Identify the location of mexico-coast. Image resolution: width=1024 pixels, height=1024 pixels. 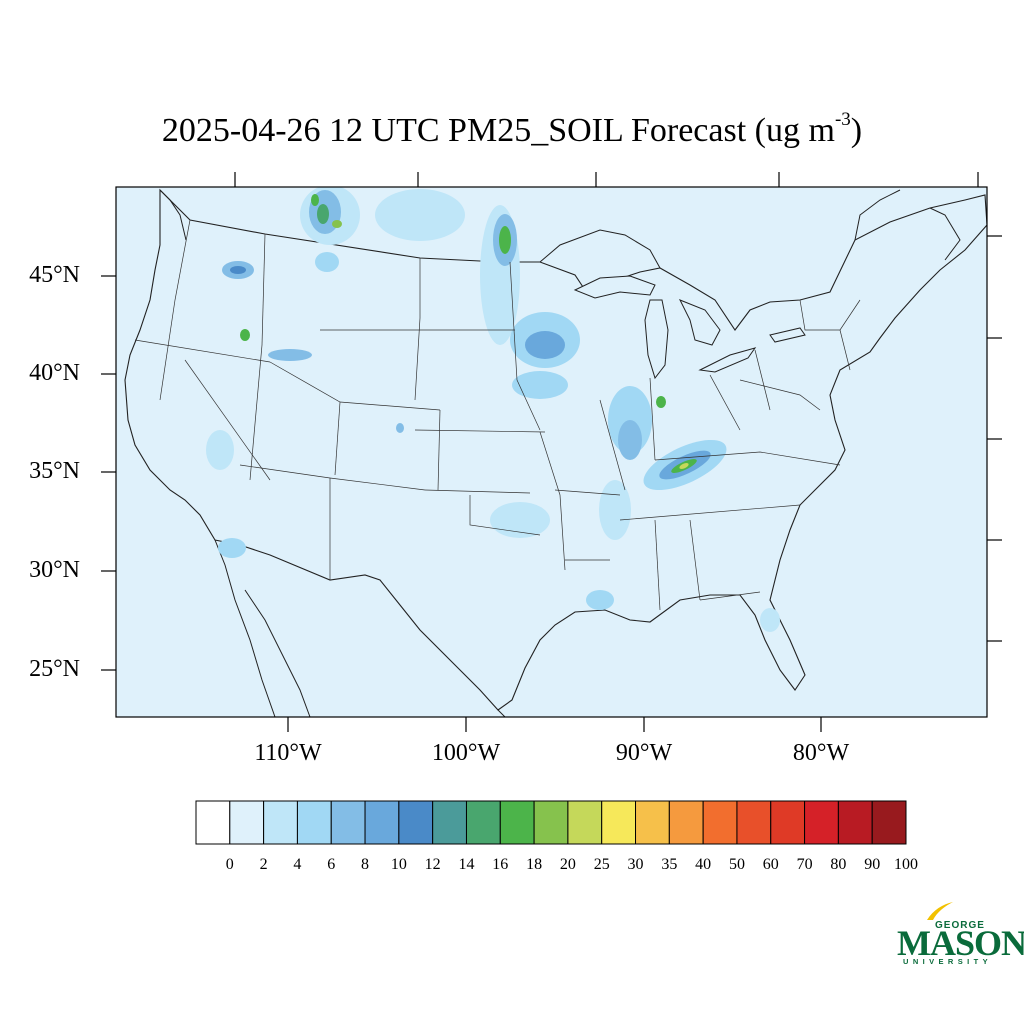
(360, 628).